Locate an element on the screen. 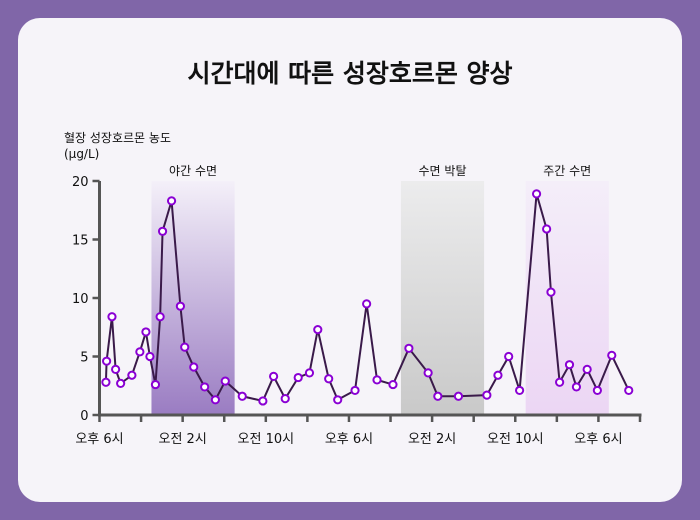 The image size is (700, 520). y-axis-label-unit: (μg/L) is located at coordinates (82, 154).